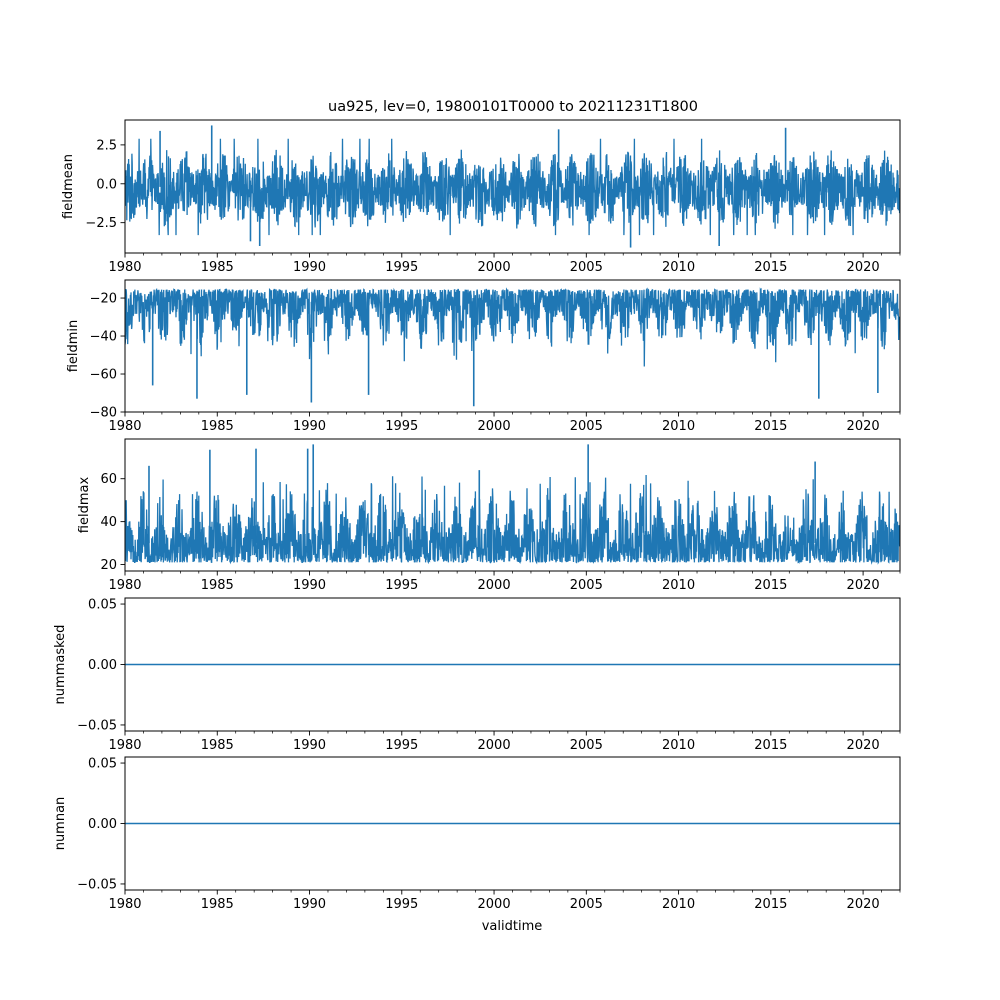 Image resolution: width=1000 pixels, height=1000 pixels. Describe the element at coordinates (108, 522) in the screenshot. I see `y-tick-label: 40` at that location.